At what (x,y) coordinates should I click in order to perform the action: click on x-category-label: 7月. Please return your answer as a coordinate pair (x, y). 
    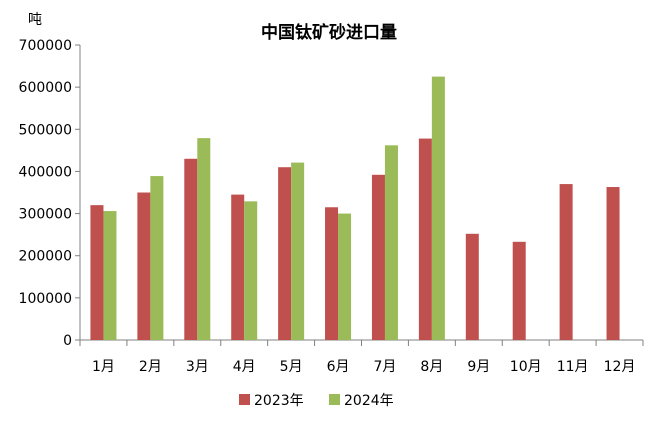
    Looking at the image, I should click on (384, 367).